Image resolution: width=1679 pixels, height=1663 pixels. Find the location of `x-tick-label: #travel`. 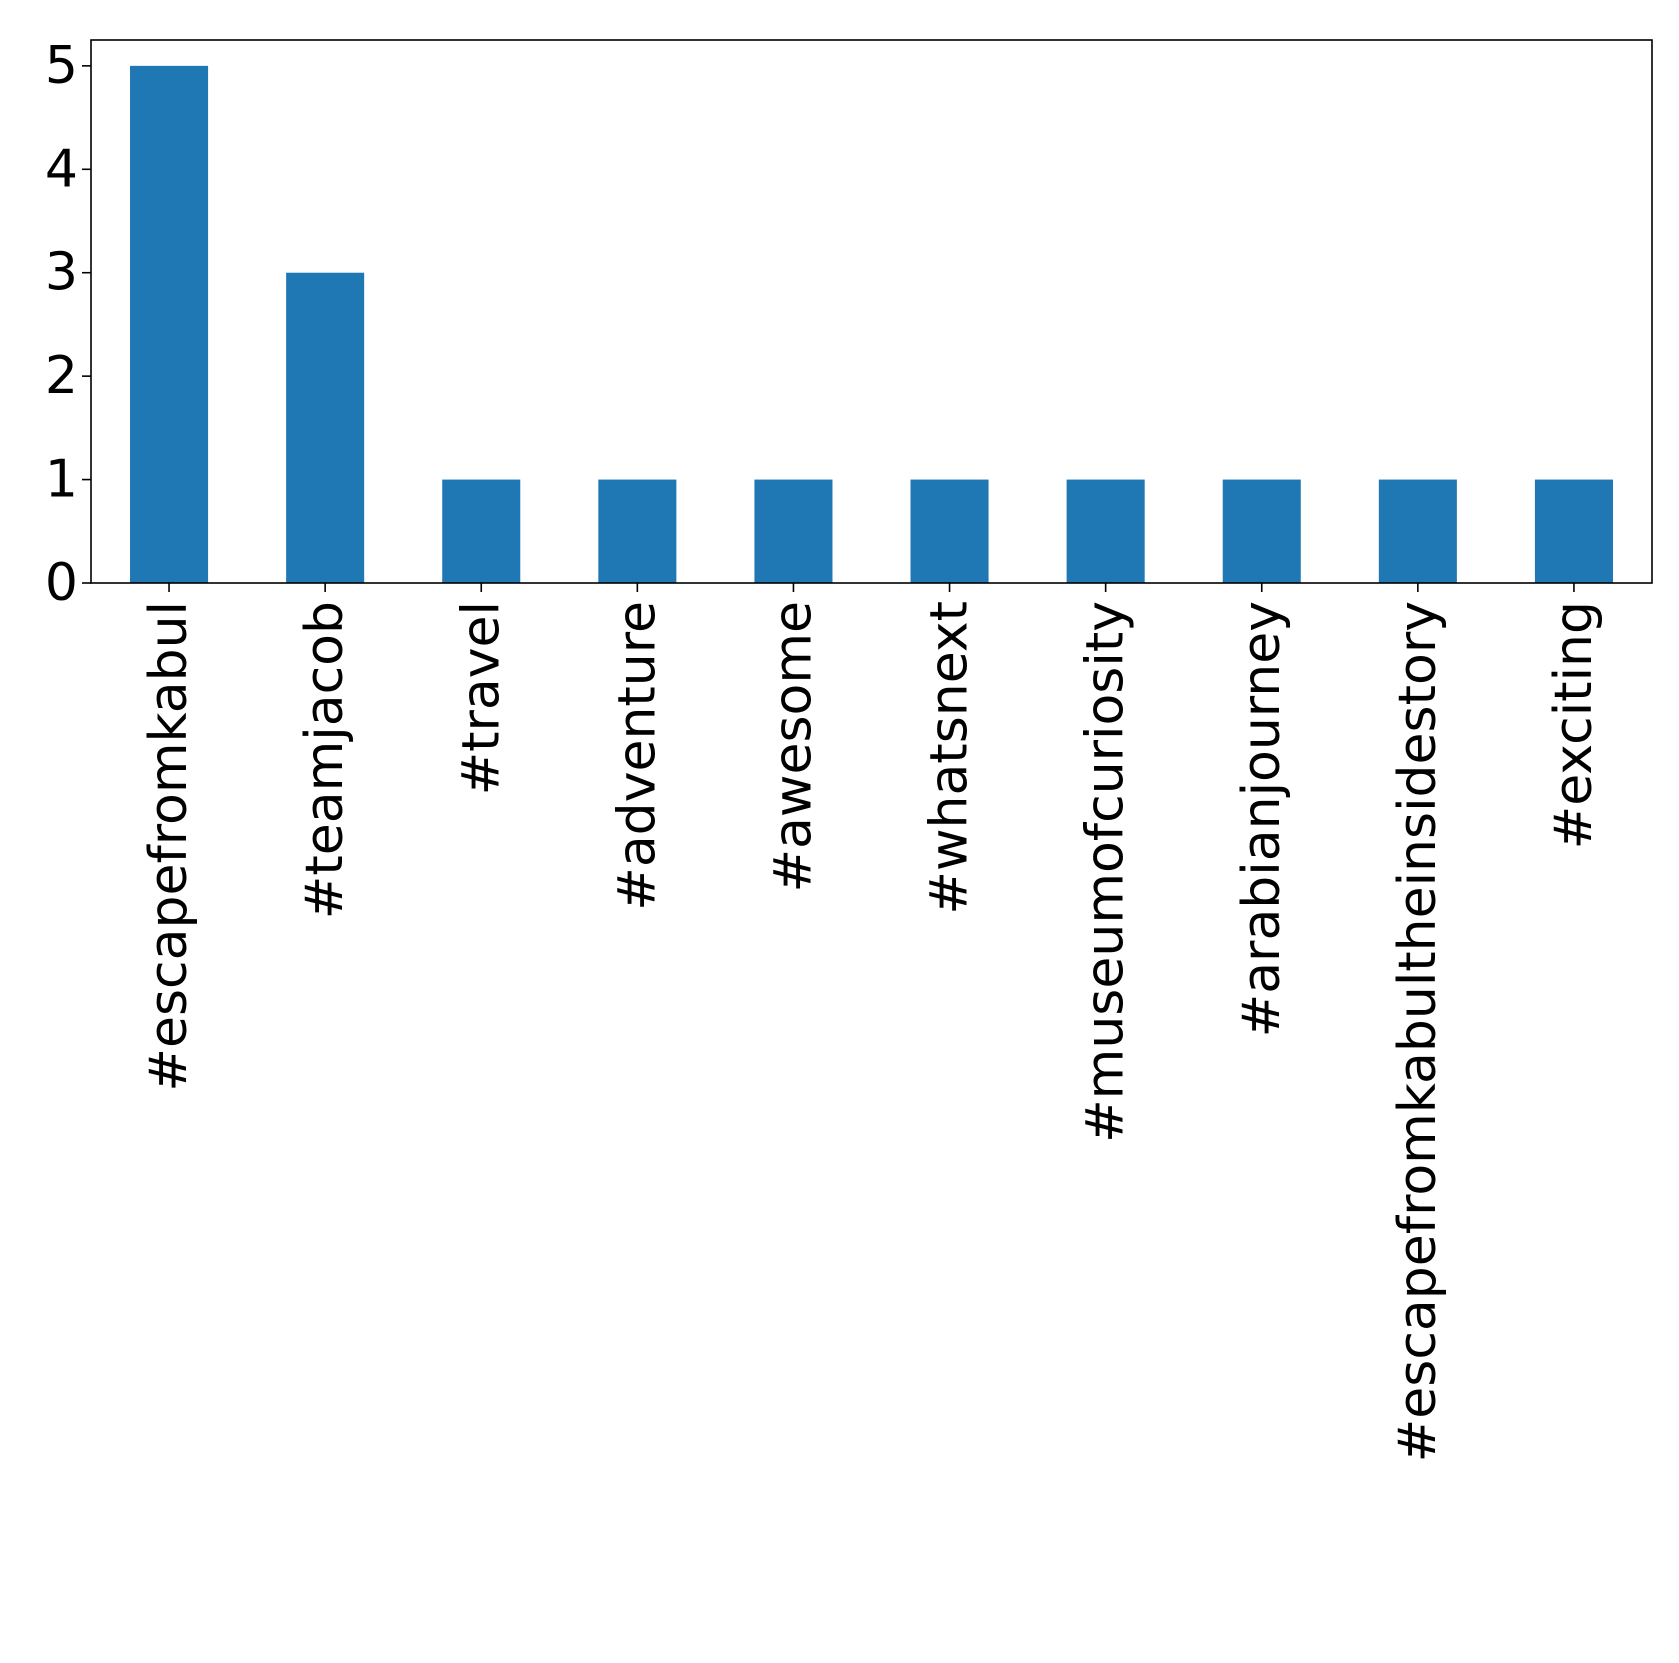

x-tick-label: #travel is located at coordinates (481, 698).